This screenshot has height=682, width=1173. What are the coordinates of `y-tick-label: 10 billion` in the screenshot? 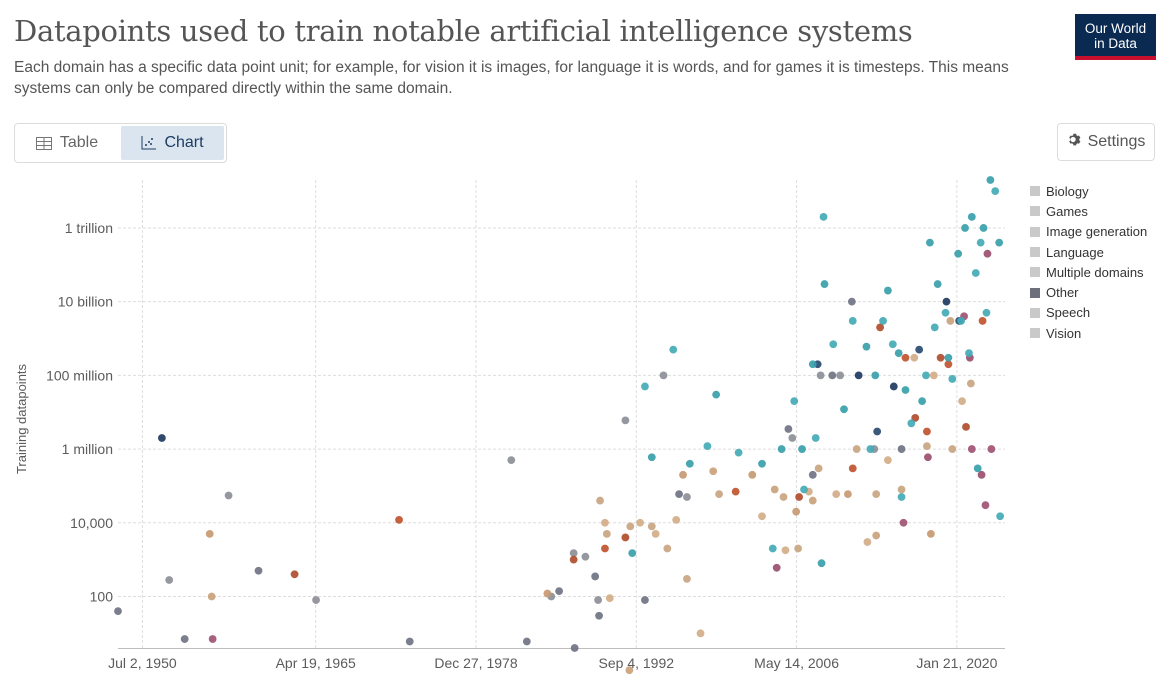 It's located at (85, 302).